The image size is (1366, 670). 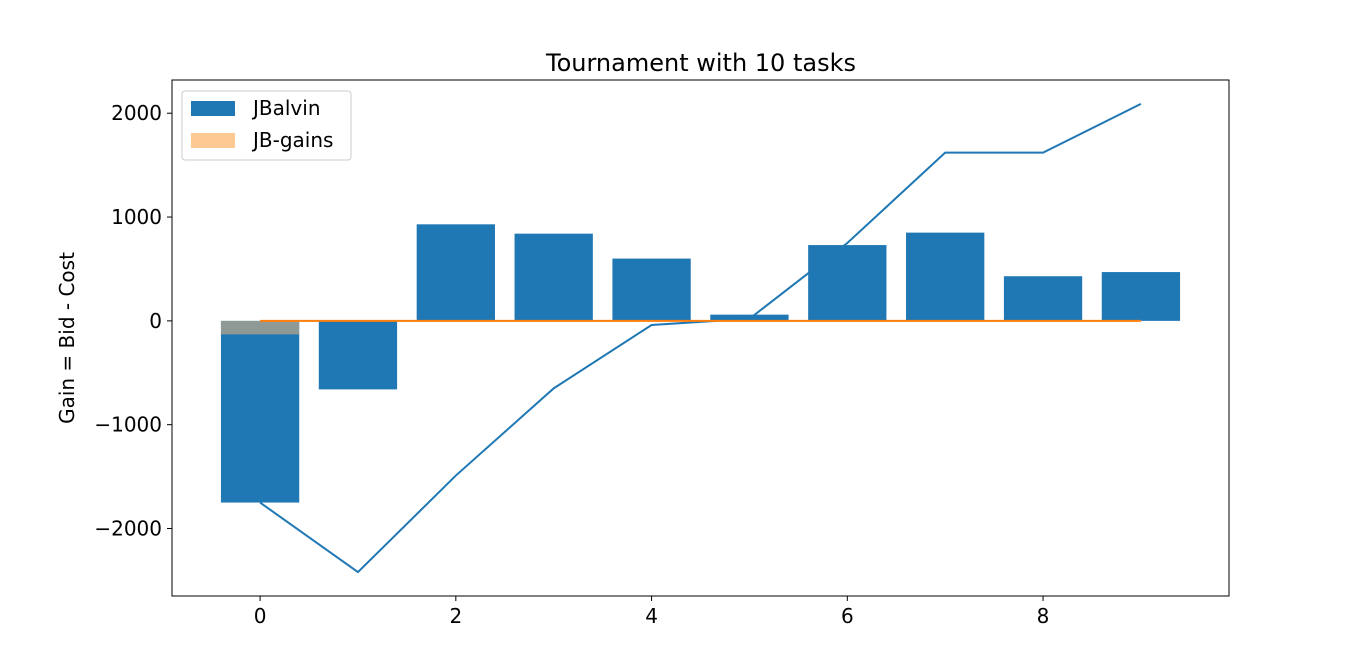 What do you see at coordinates (847, 616) in the screenshot?
I see `x-tick-label-6: 6` at bounding box center [847, 616].